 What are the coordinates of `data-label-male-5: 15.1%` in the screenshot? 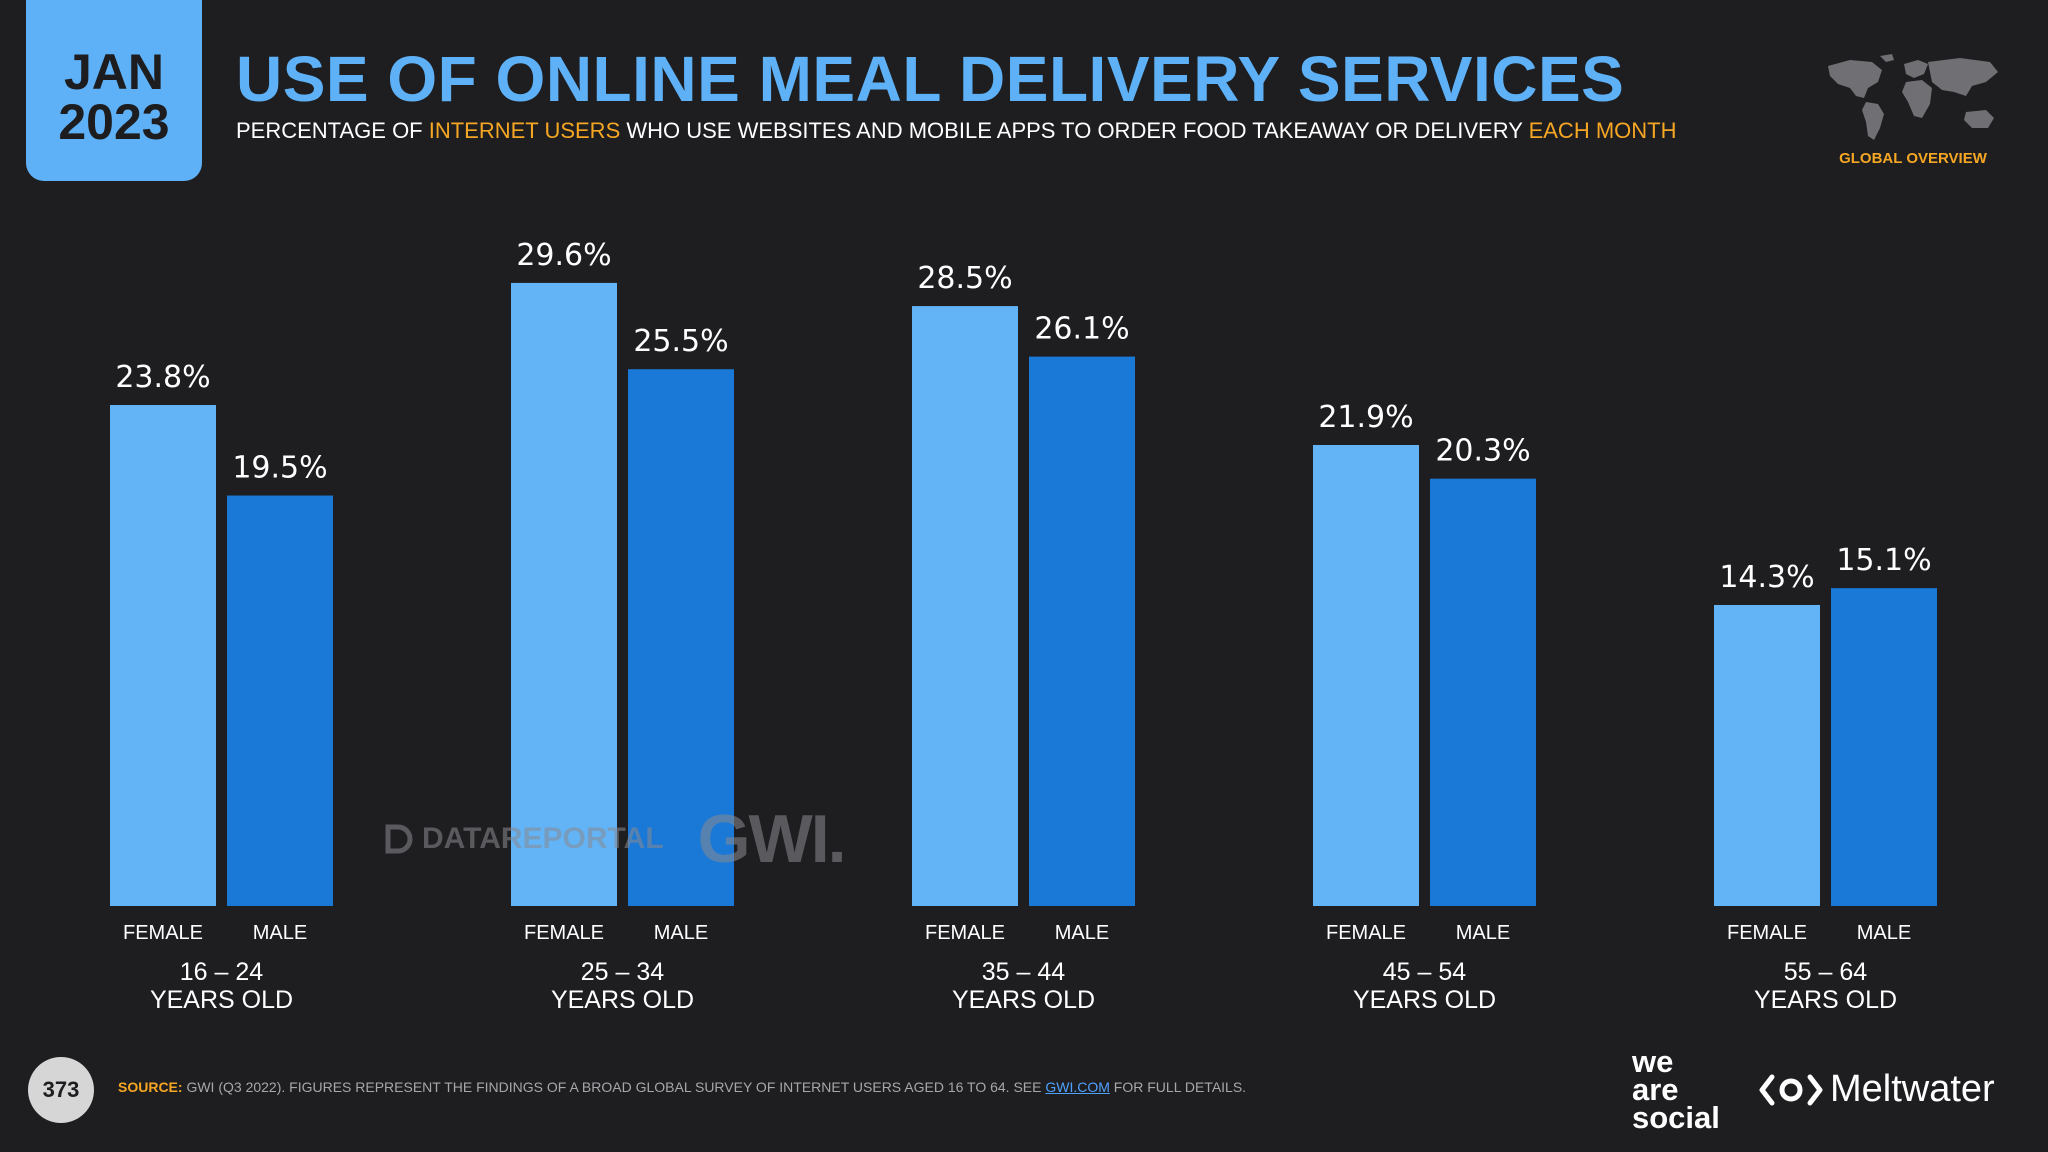 It's located at (1883, 560).